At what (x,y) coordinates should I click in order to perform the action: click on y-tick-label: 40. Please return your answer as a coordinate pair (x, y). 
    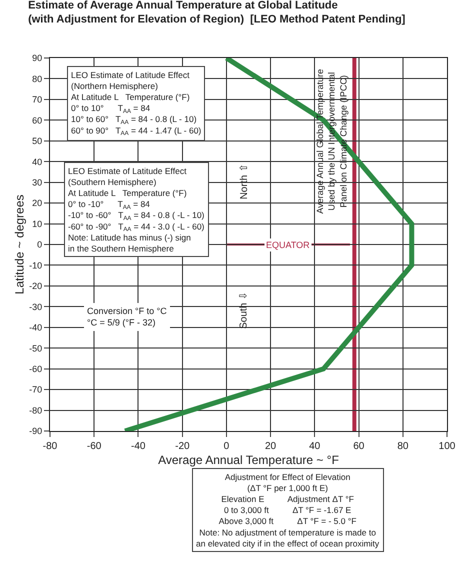
    Looking at the image, I should click on (37, 161).